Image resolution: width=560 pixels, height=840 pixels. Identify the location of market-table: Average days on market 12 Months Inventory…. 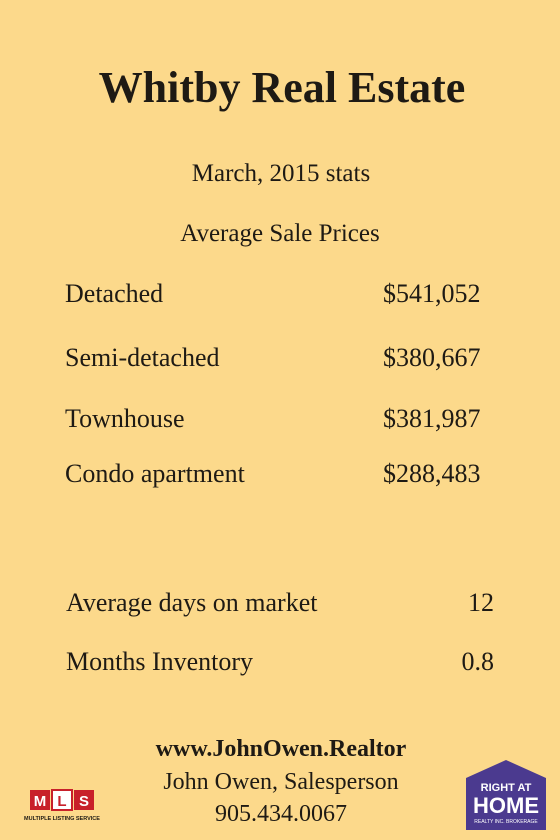
(280, 632).